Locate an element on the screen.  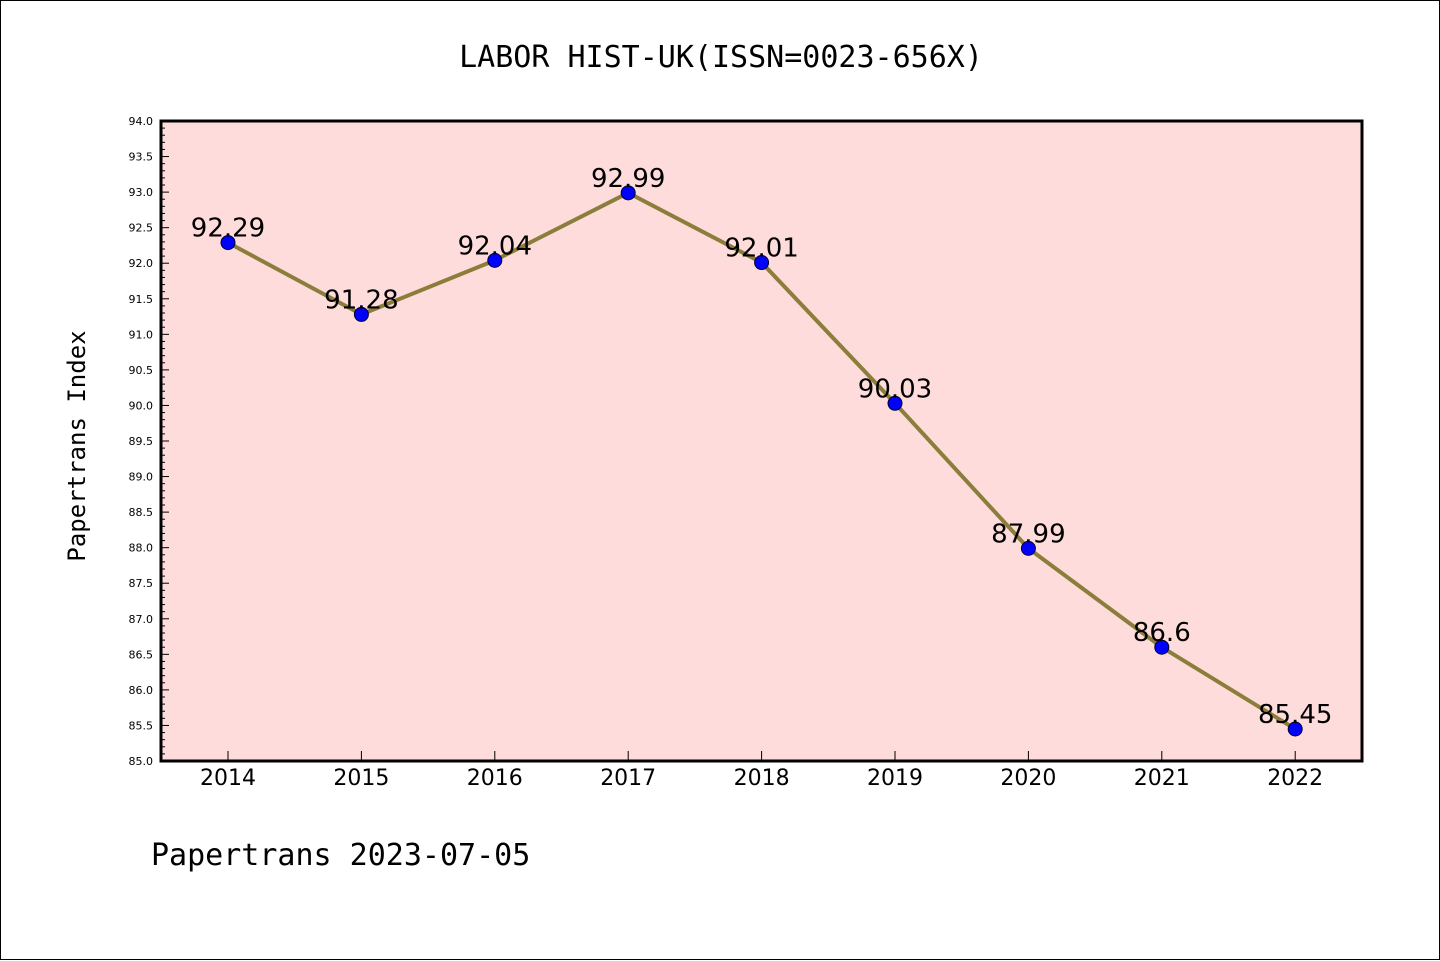
footer-note: Papertrans 2023-07-05 is located at coordinates (340, 855).